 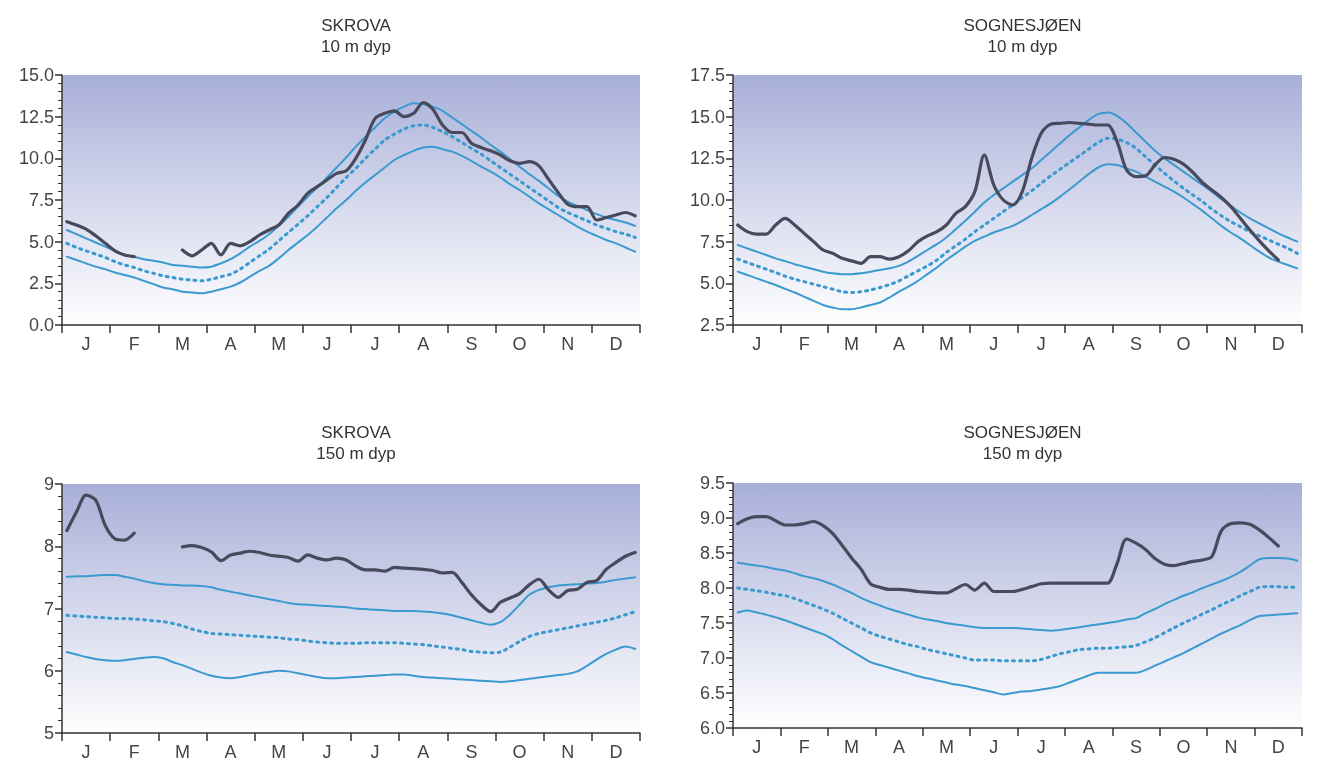 What do you see at coordinates (48, 484) in the screenshot?
I see `y-tick-label: 9` at bounding box center [48, 484].